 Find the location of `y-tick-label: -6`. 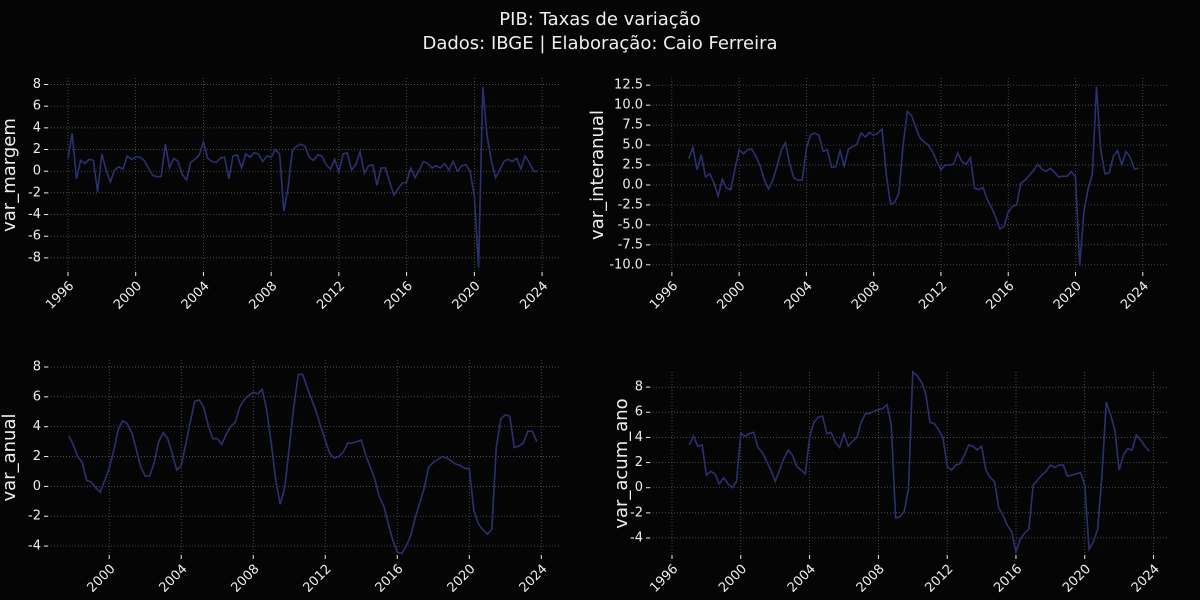

y-tick-label: -6 is located at coordinates (34, 236).